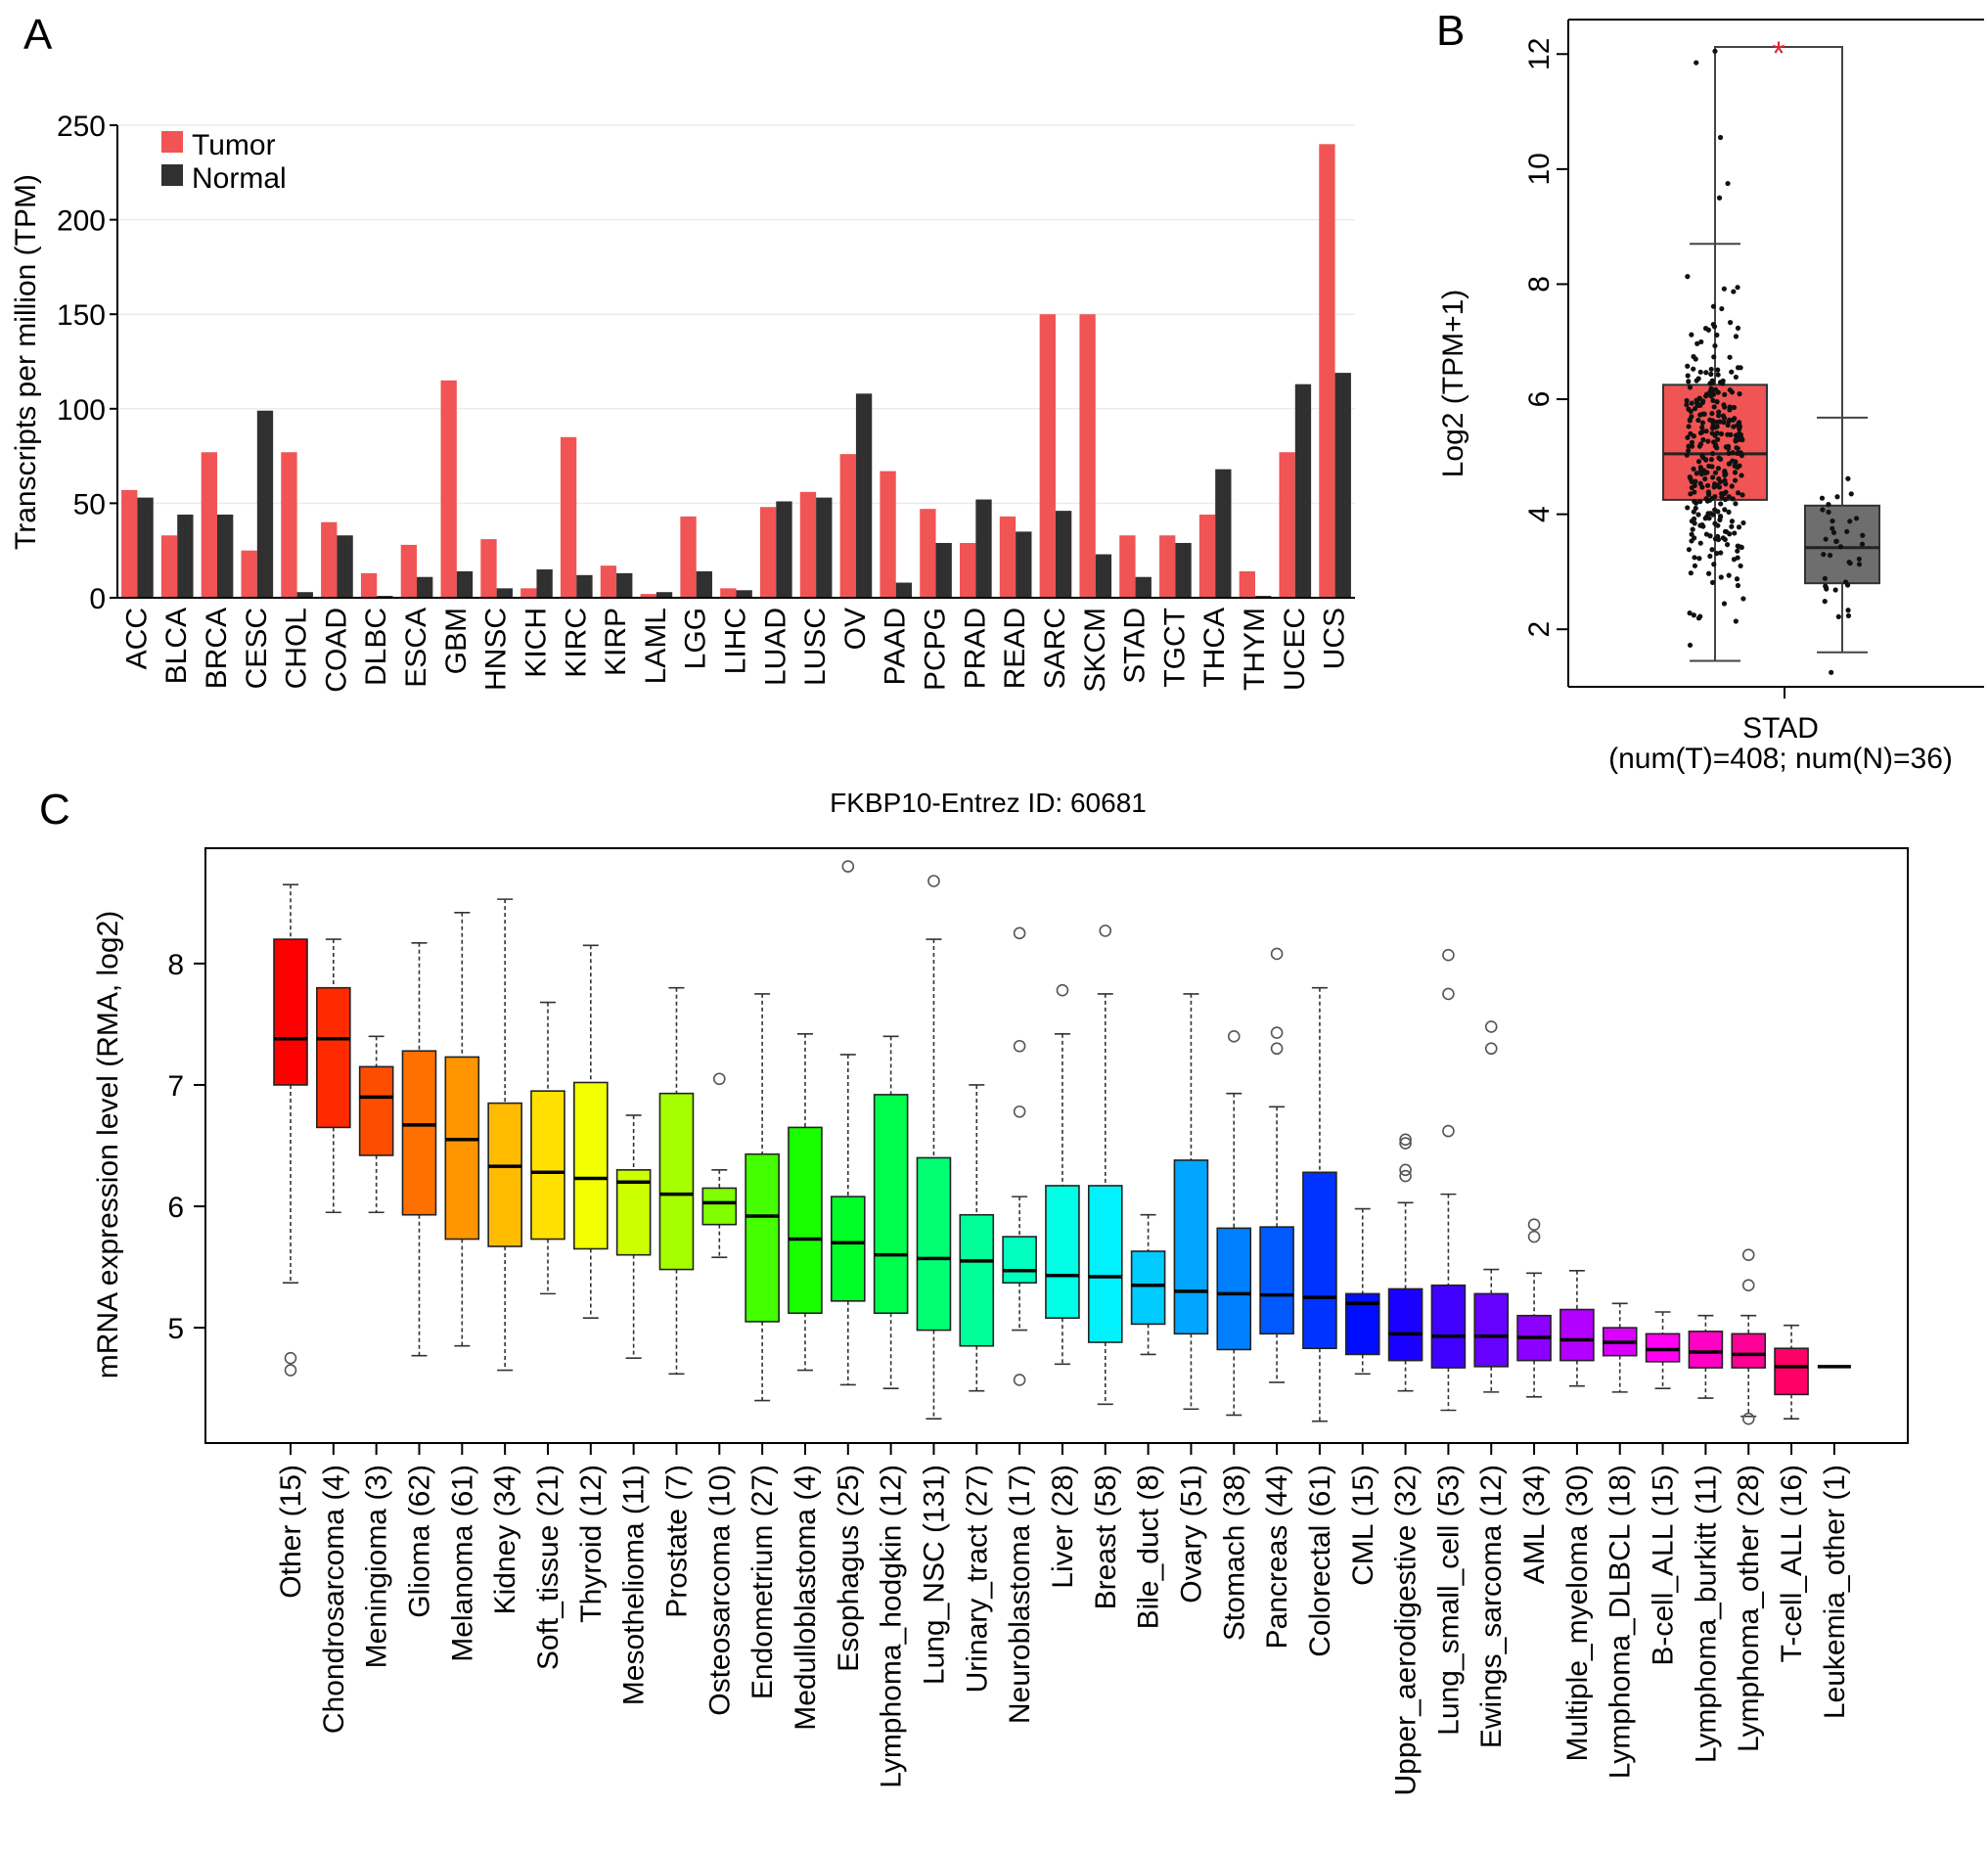 This screenshot has height=1852, width=1988. I want to click on bar-tumor-tgct, so click(1168, 567).